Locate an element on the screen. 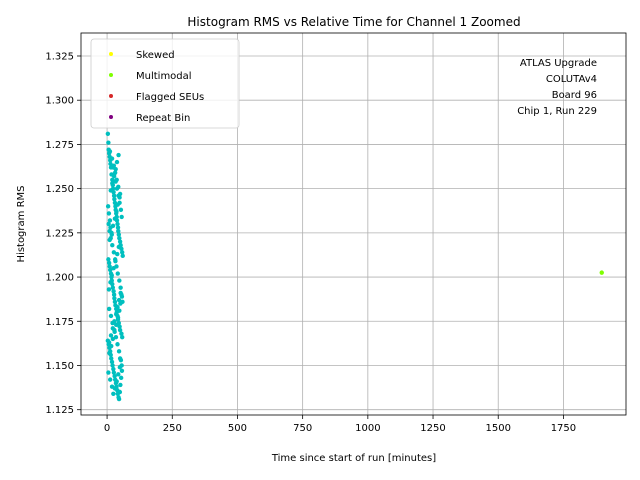  annotation-line: Chip 1, Run 229 is located at coordinates (557, 111).